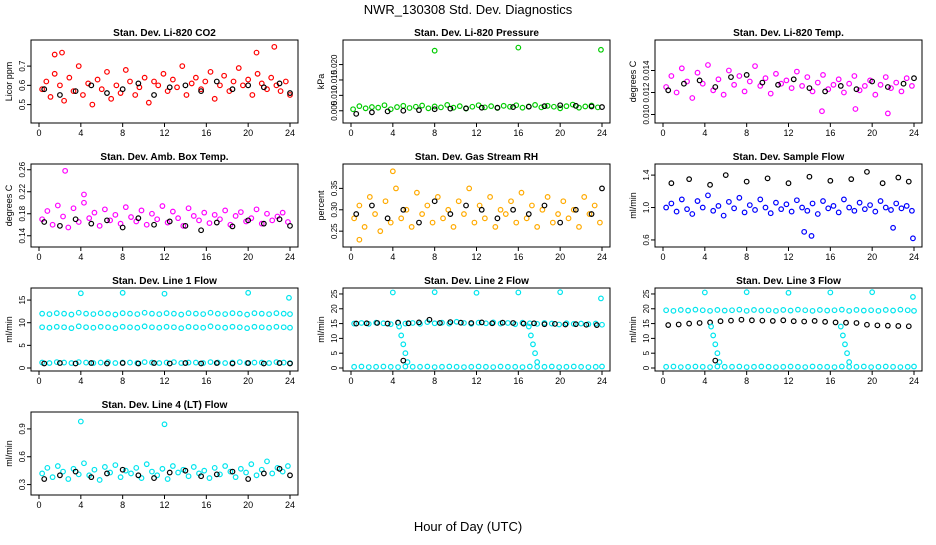 The height and width of the screenshot is (545, 936). I want to click on y-tick-label: 0.18, so click(22, 213).